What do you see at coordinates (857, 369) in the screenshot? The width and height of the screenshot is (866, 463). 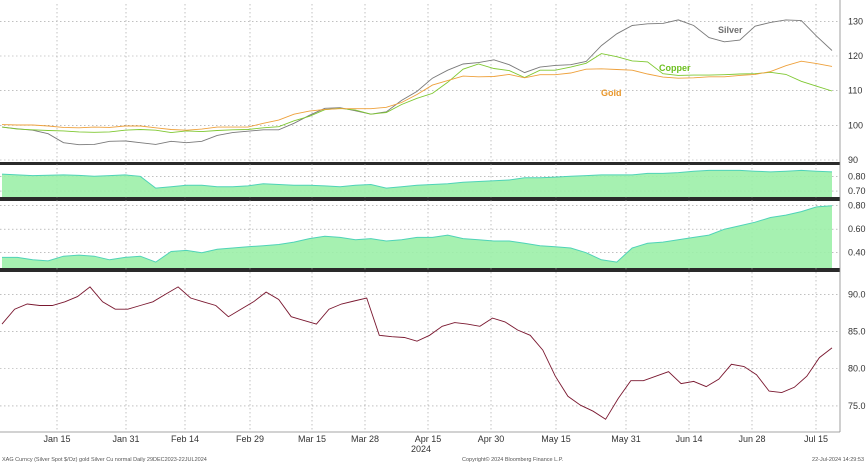 I see `y-tick-label: 80.0` at bounding box center [857, 369].